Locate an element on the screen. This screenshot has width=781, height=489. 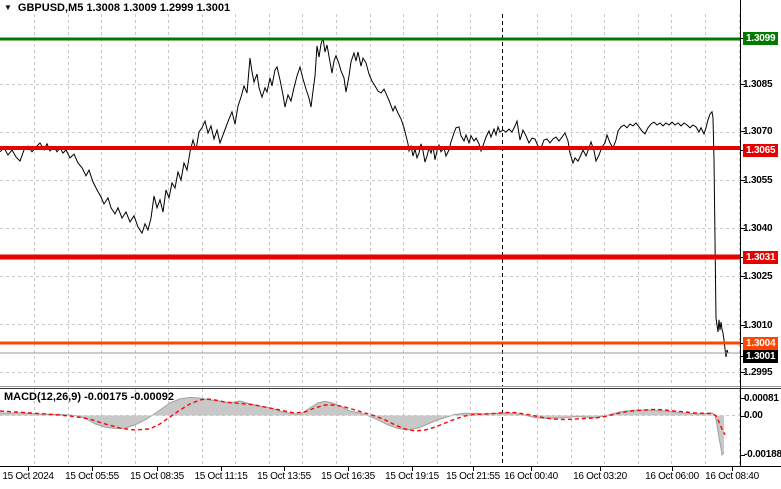
price-axis-label-1.3070: 1.3070 is located at coordinates (758, 131).